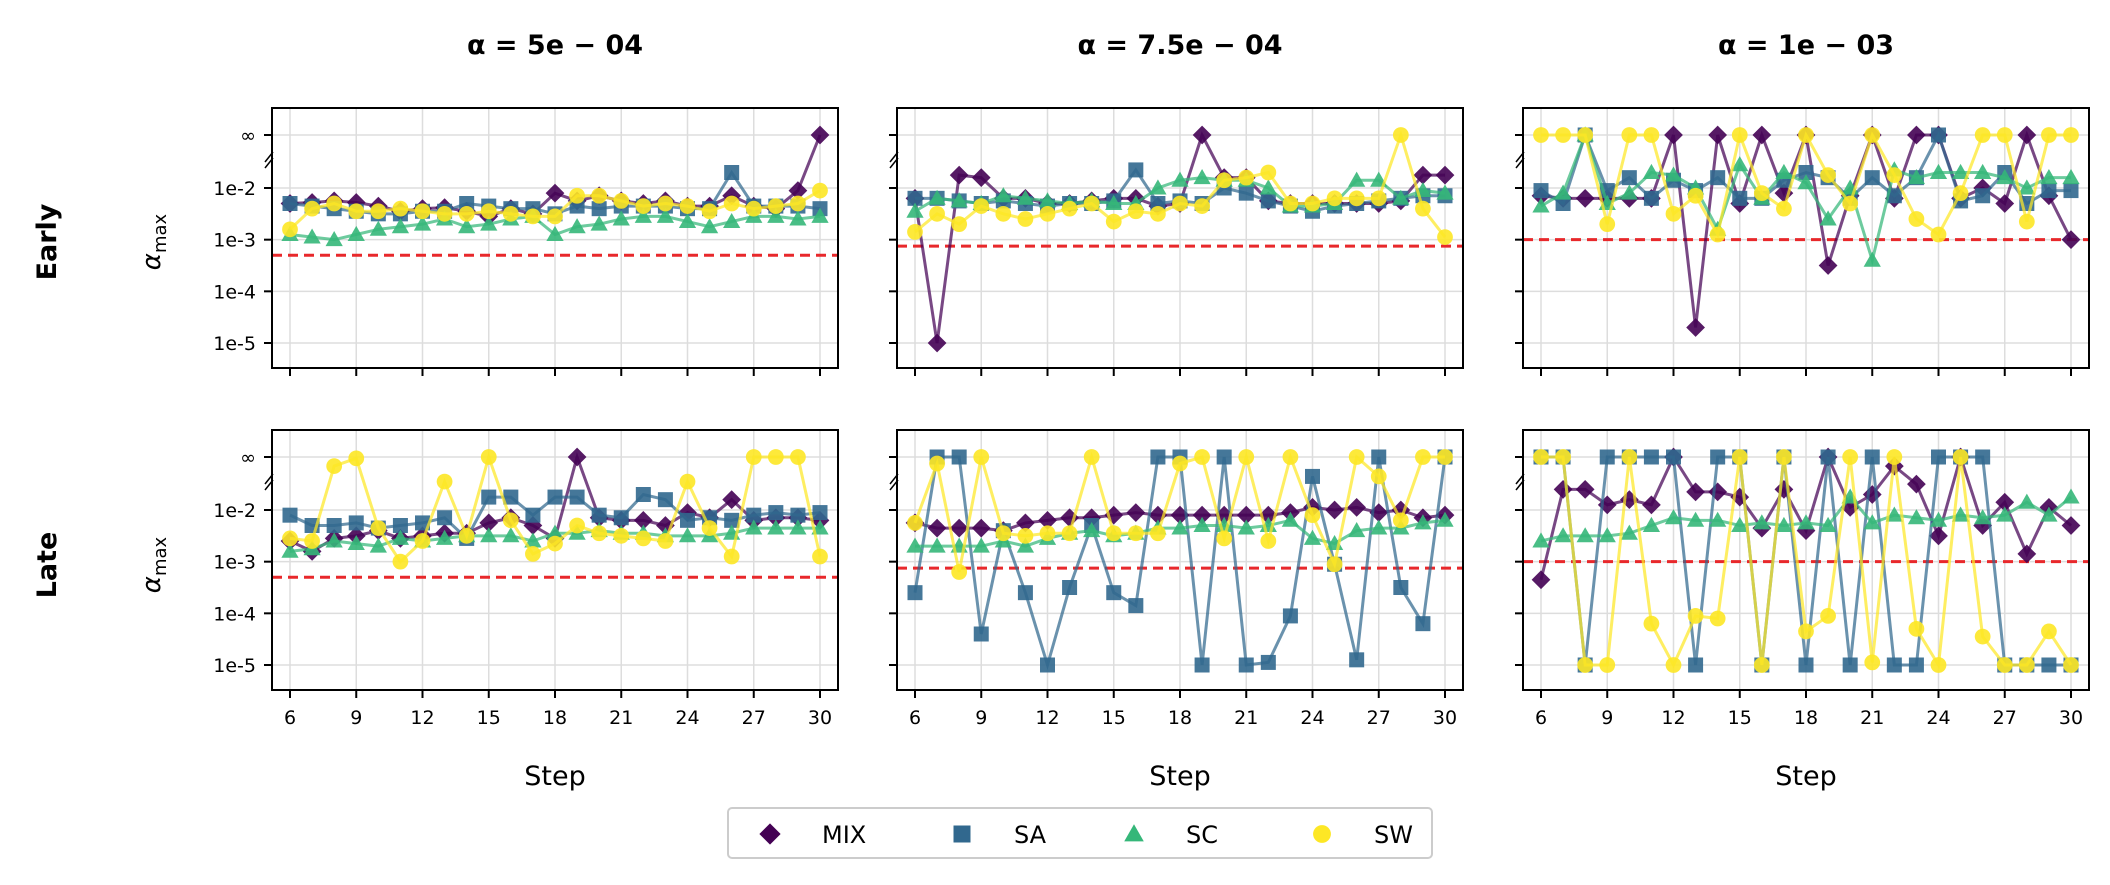 This screenshot has height=885, width=2110. I want to click on axis-break-mark, so click(1520, 479).